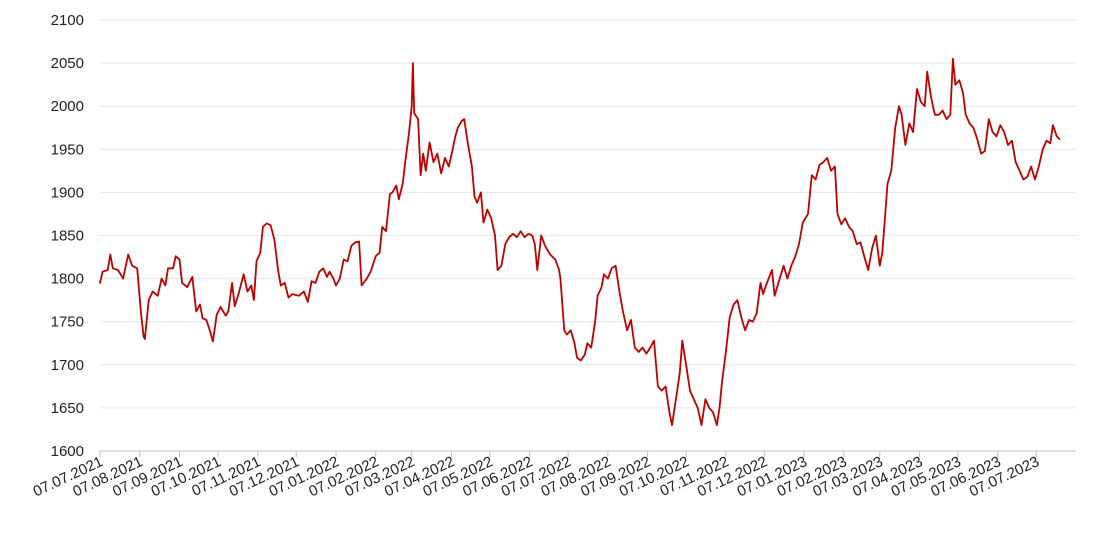  I want to click on y-tick-label: 1800, so click(67, 279).